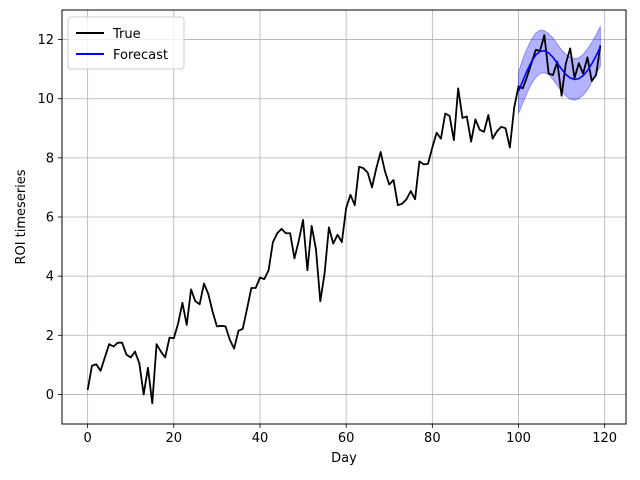 The width and height of the screenshot is (640, 480). I want to click on legend: True Forecast, so click(126, 43).